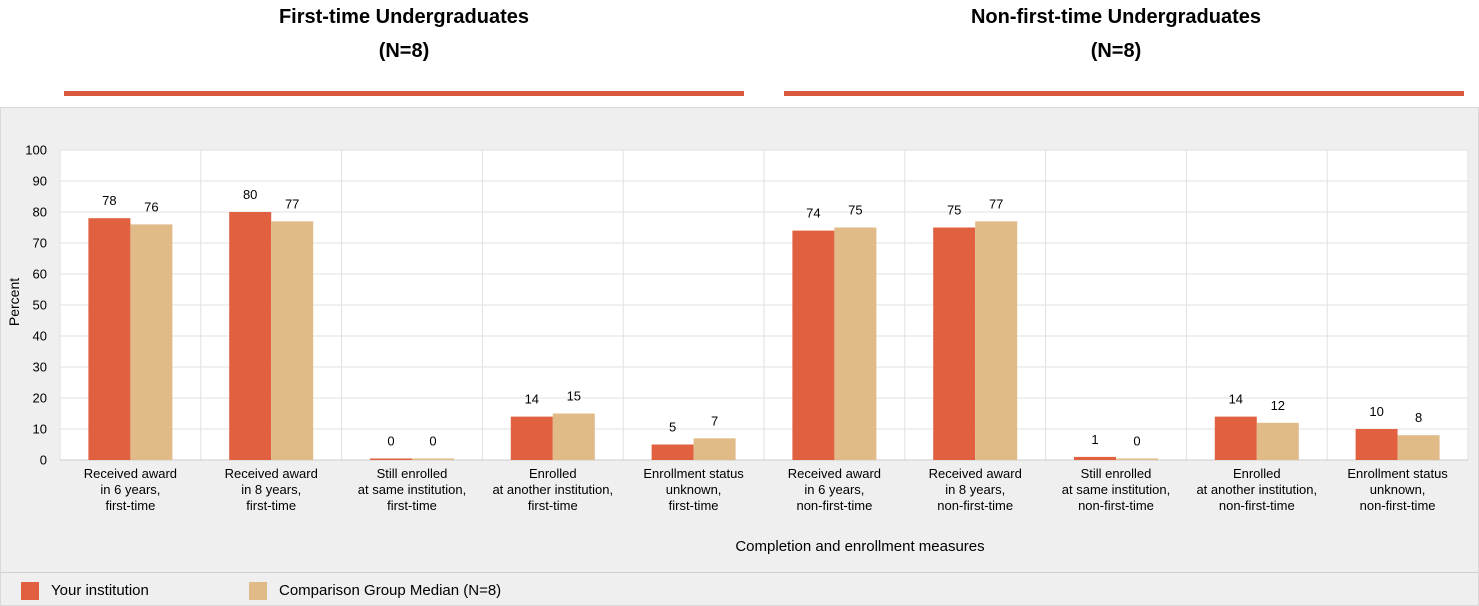 Image resolution: width=1479 pixels, height=606 pixels. What do you see at coordinates (693, 473) in the screenshot?
I see `x-tick-label-4: Enrollment status` at bounding box center [693, 473].